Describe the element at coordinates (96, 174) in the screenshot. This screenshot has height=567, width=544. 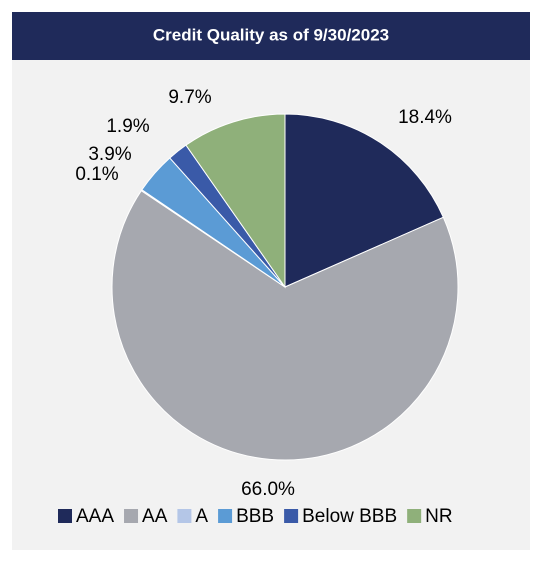
I see `data-label: 0.1%` at that location.